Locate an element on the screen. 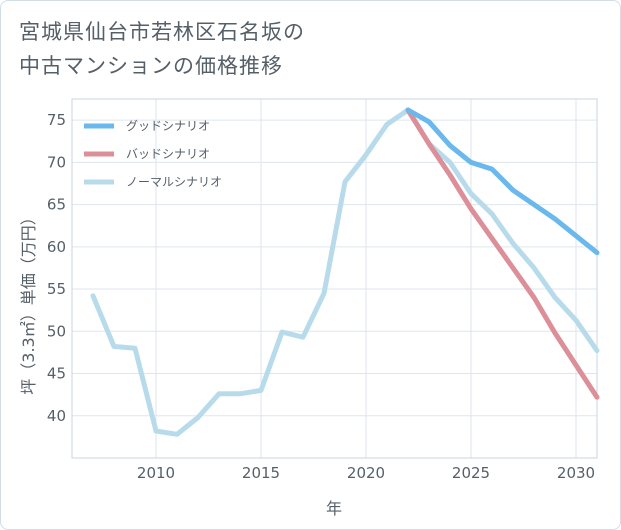 This screenshot has width=621, height=530. x-axis-ticks: 2010 2015 2020 2025 2030 is located at coordinates (366, 473).